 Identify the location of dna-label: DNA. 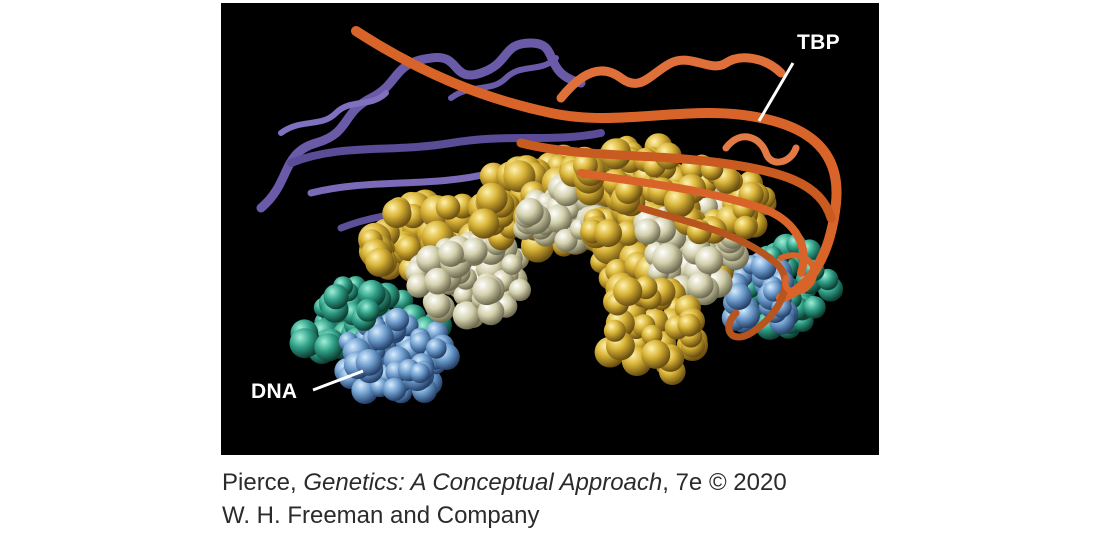
(274, 391).